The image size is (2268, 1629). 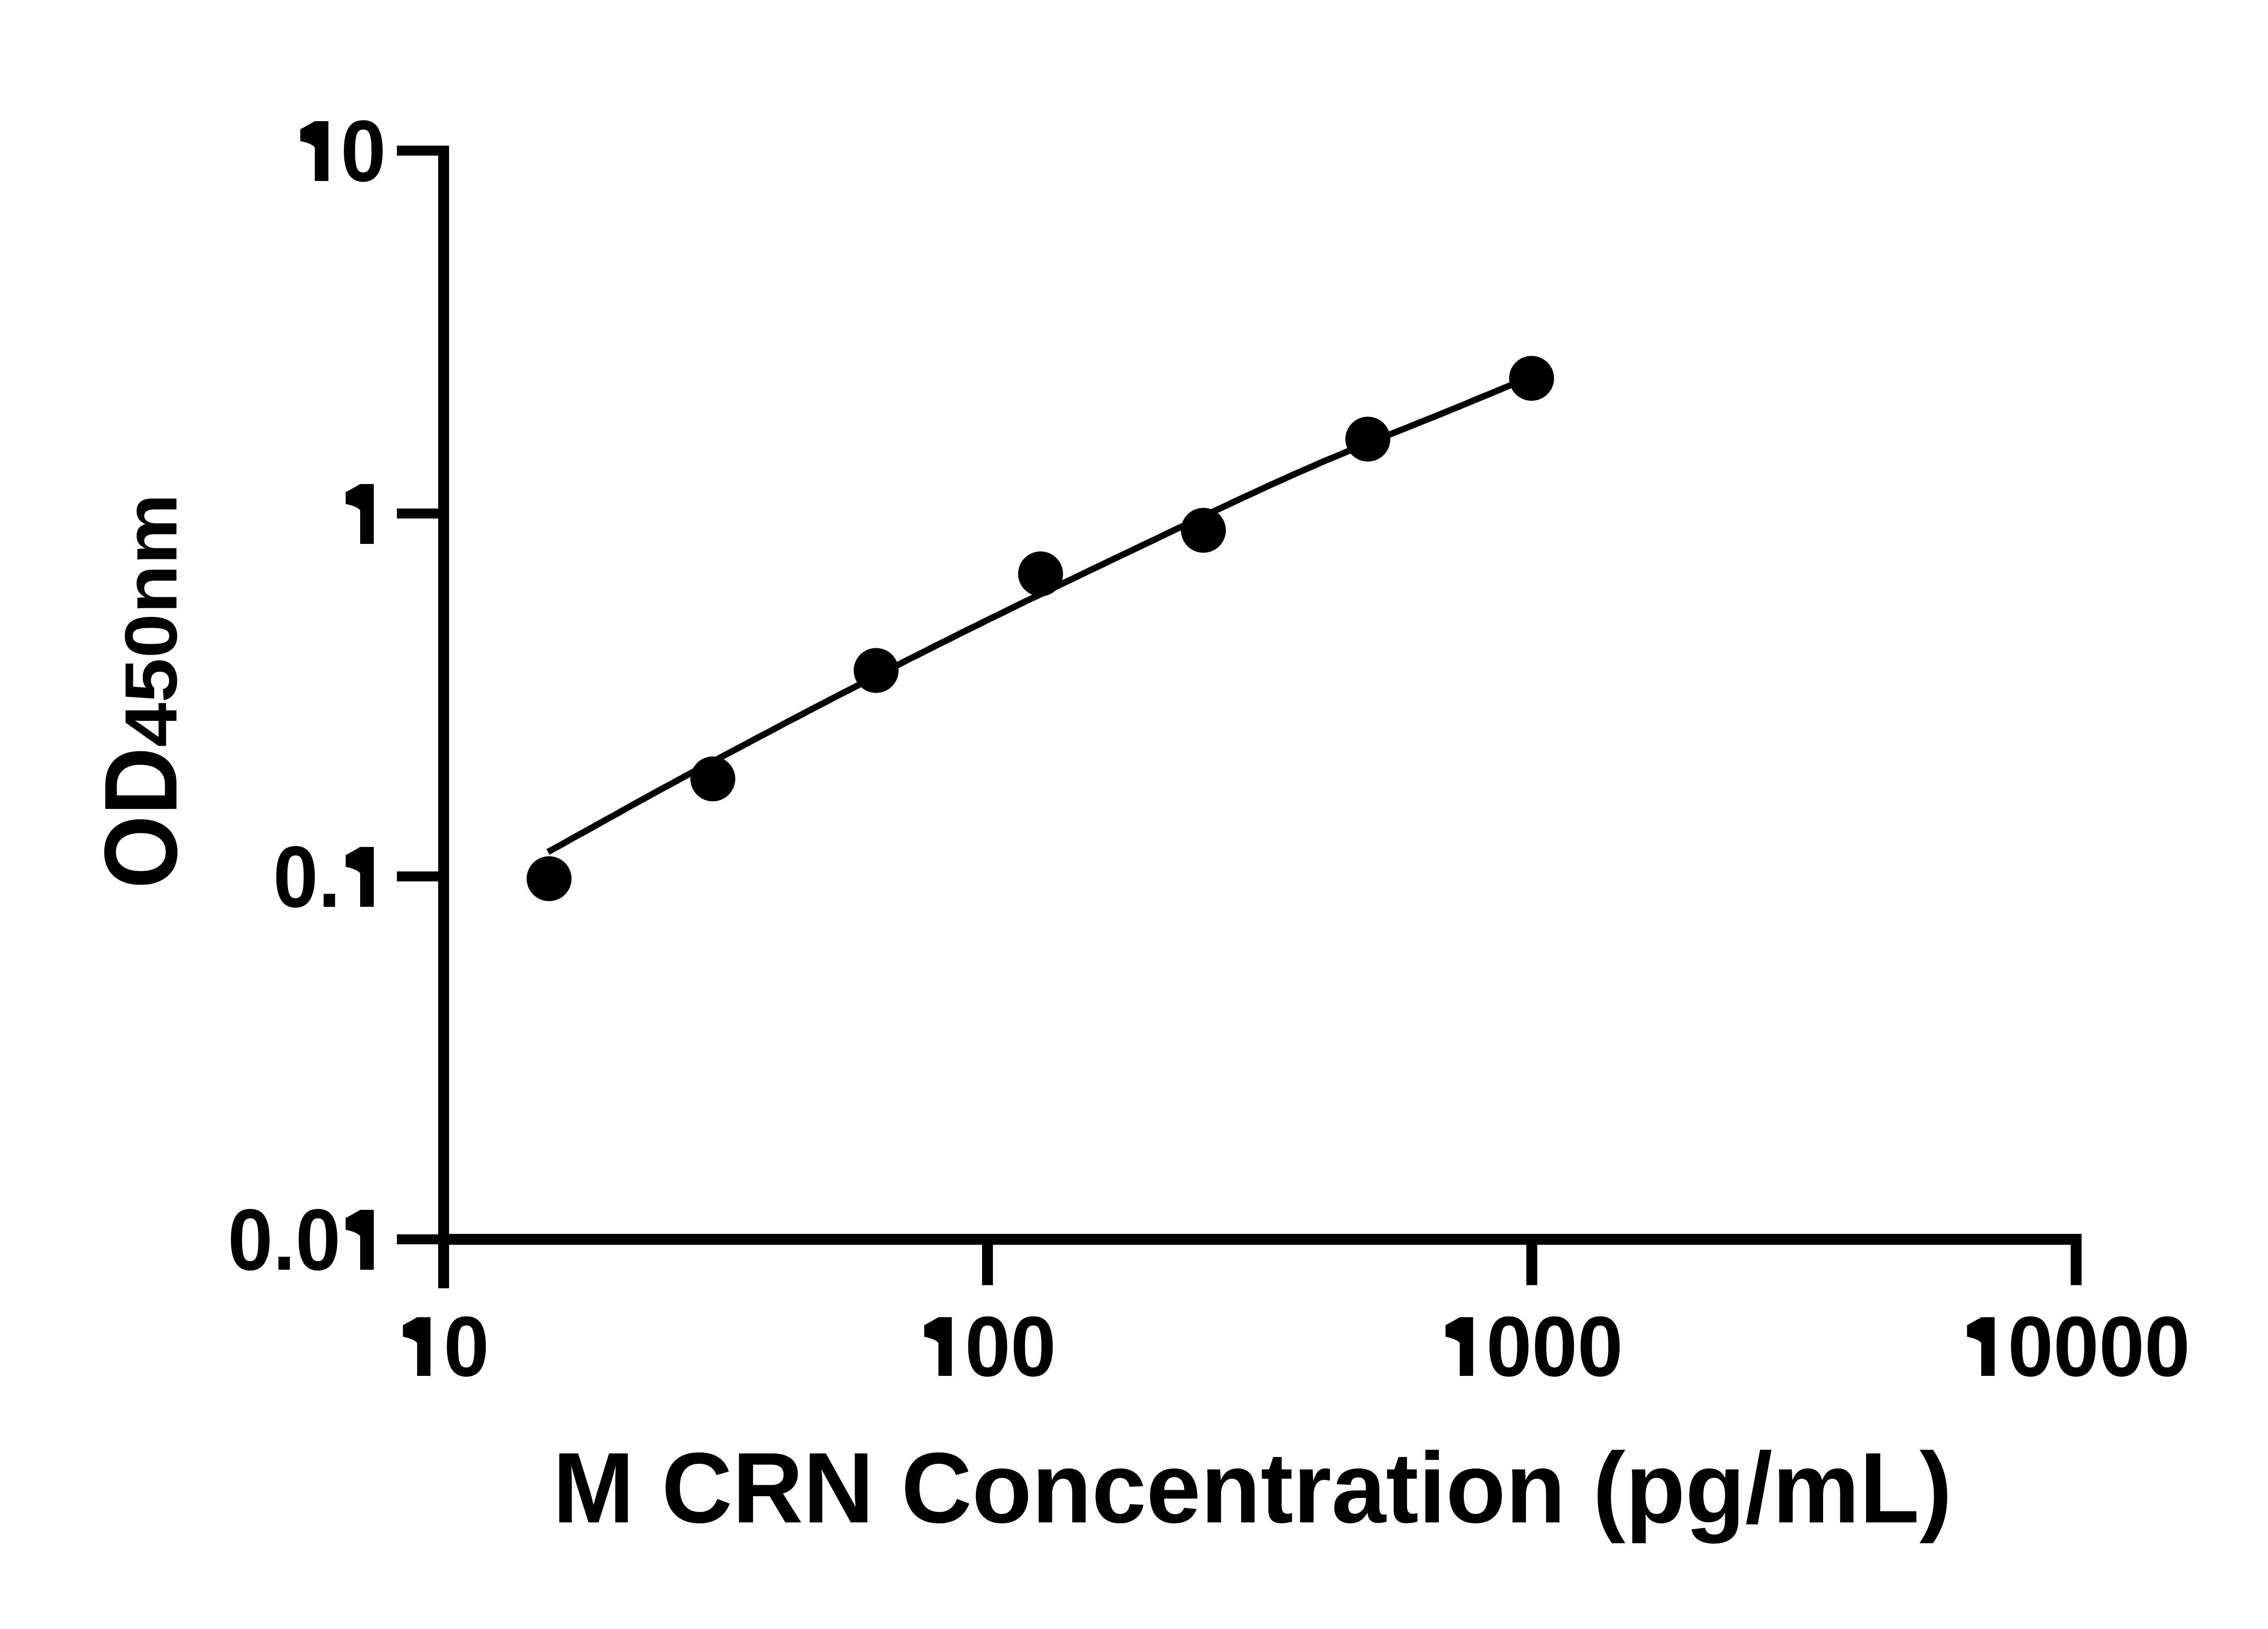 What do you see at coordinates (1555, 1346) in the screenshot?
I see `svg-text: 000` at bounding box center [1555, 1346].